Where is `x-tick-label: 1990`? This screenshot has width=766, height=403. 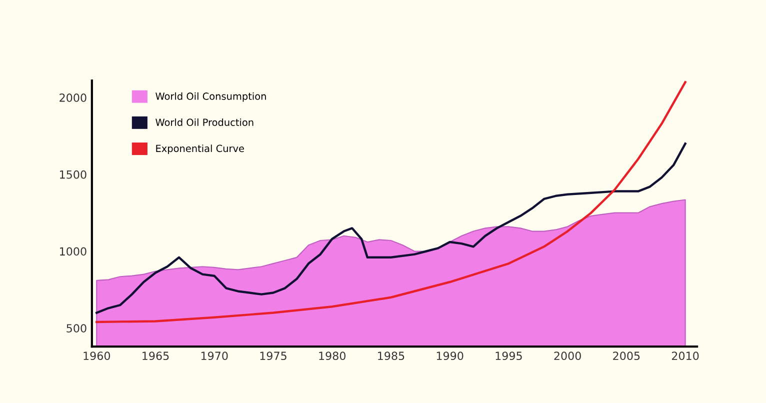 x-tick-label: 1990 is located at coordinates (450, 356).